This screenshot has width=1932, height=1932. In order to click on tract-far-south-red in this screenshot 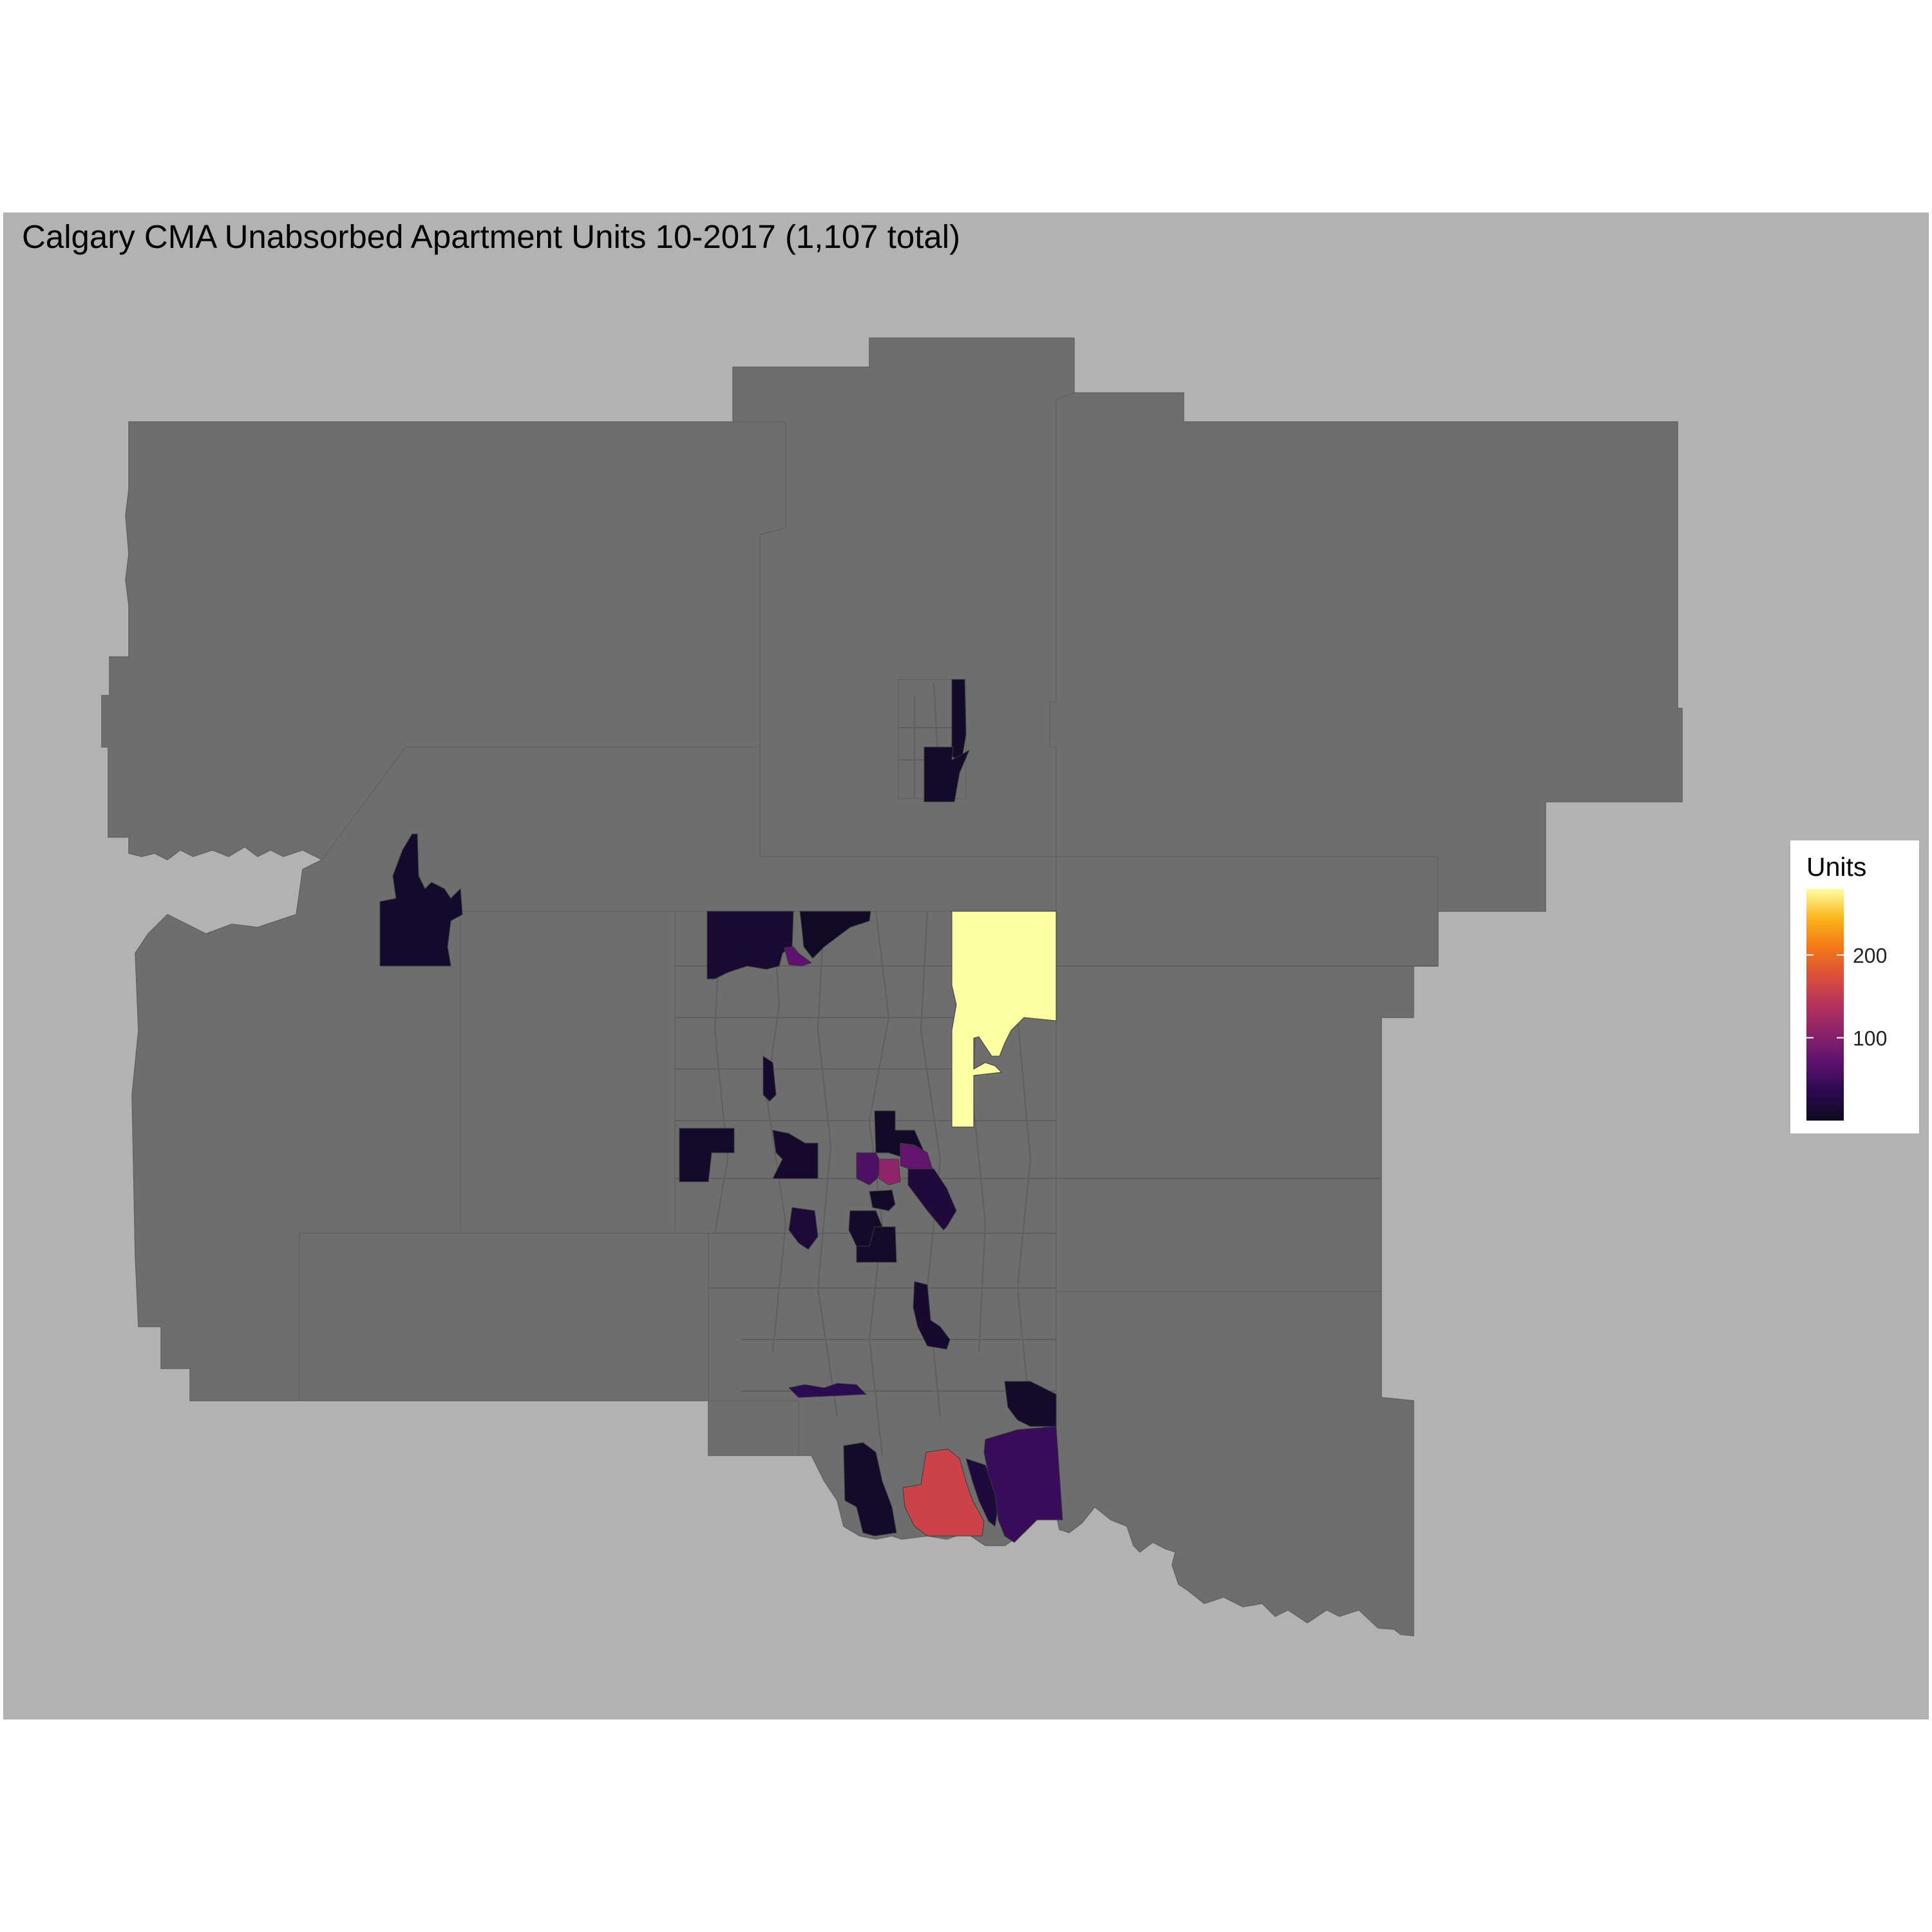, I will do `click(943, 1492)`.